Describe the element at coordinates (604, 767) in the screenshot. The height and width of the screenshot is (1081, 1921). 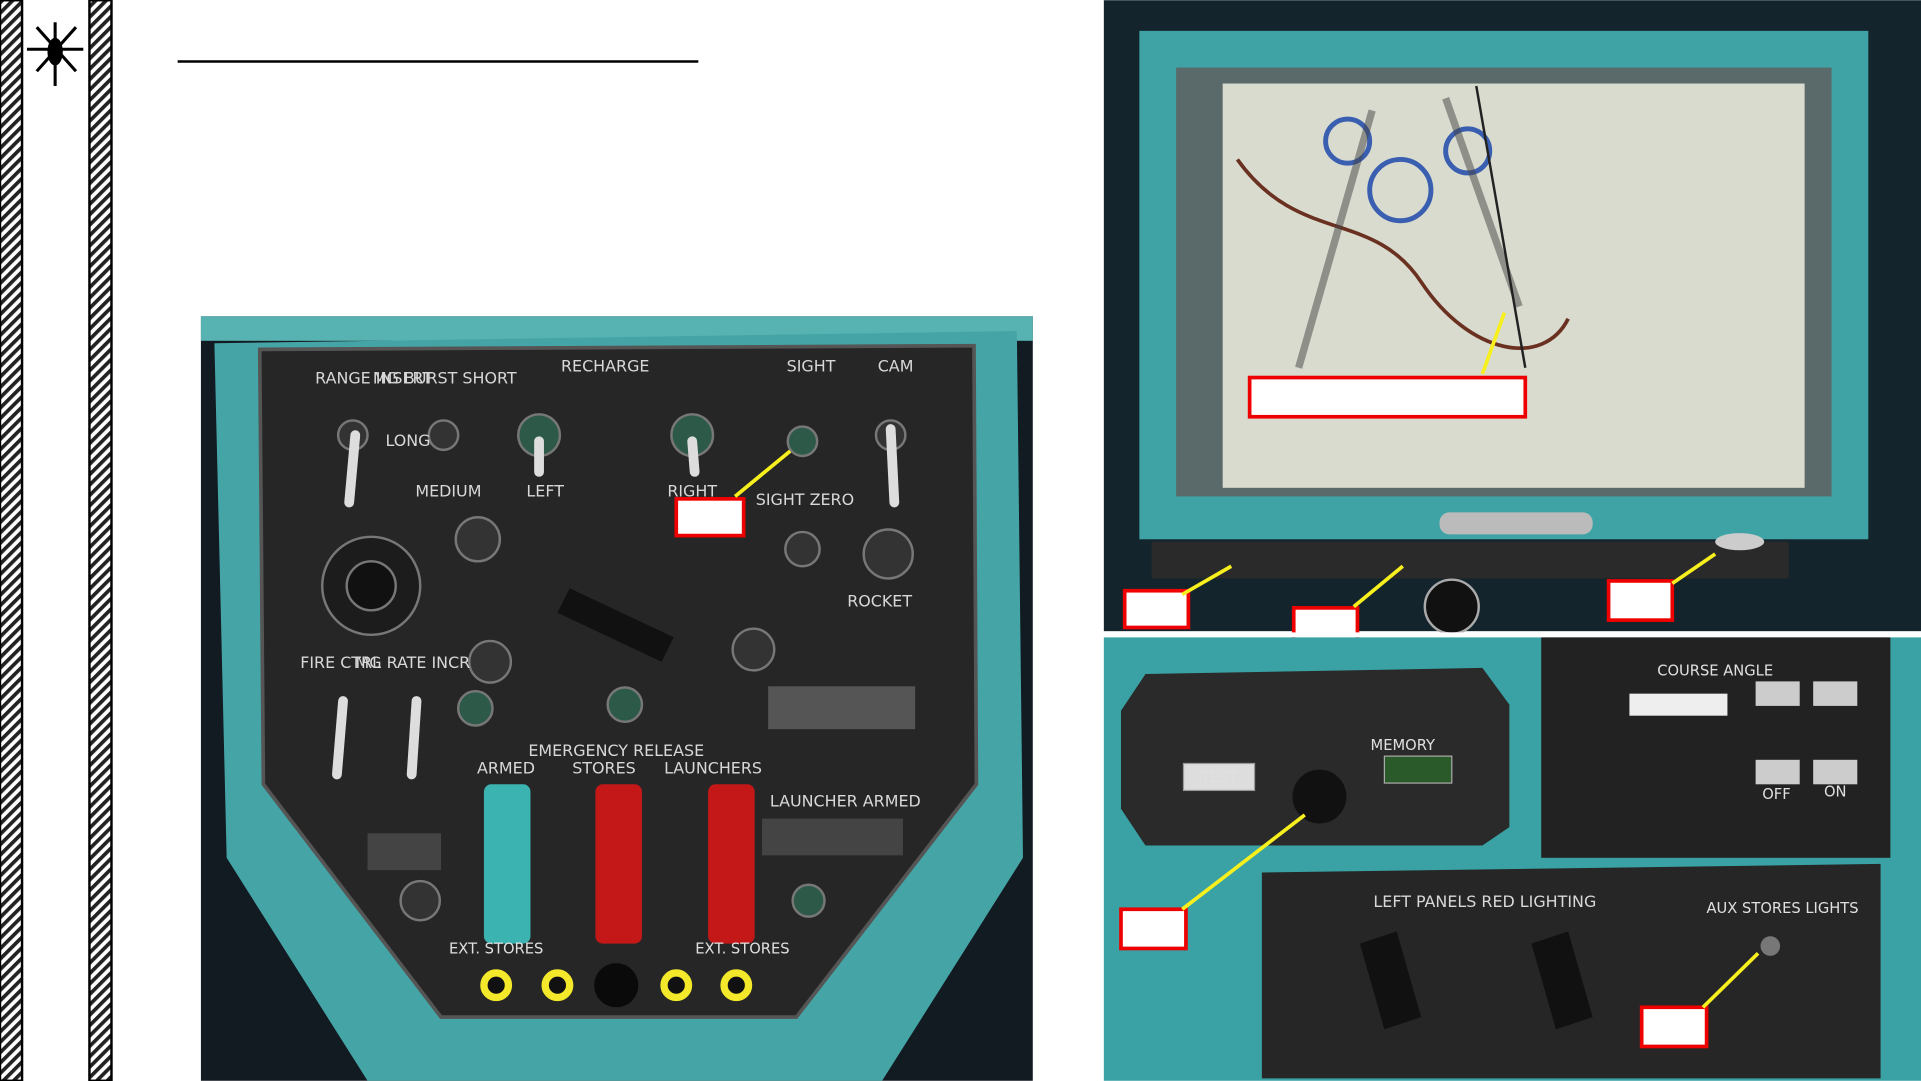
I see `panel-label: STORES` at that location.